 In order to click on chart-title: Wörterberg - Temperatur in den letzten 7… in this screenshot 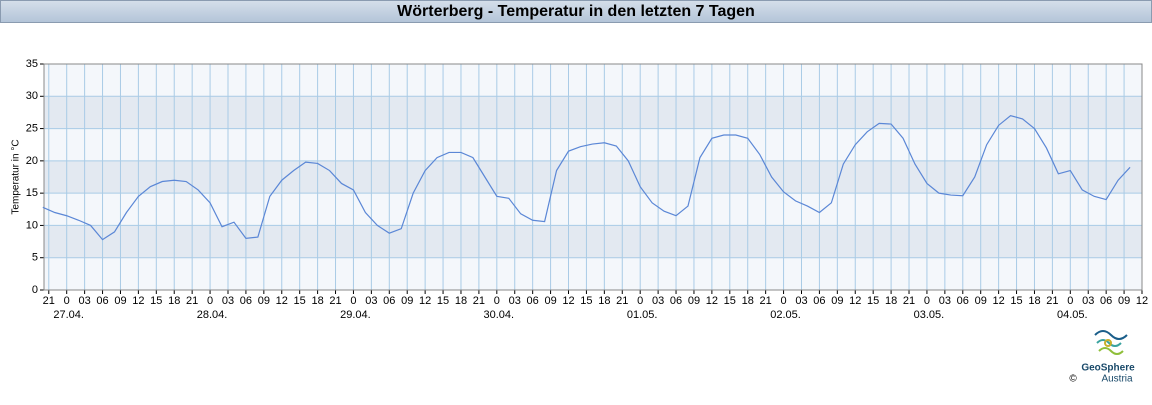, I will do `click(576, 11)`.